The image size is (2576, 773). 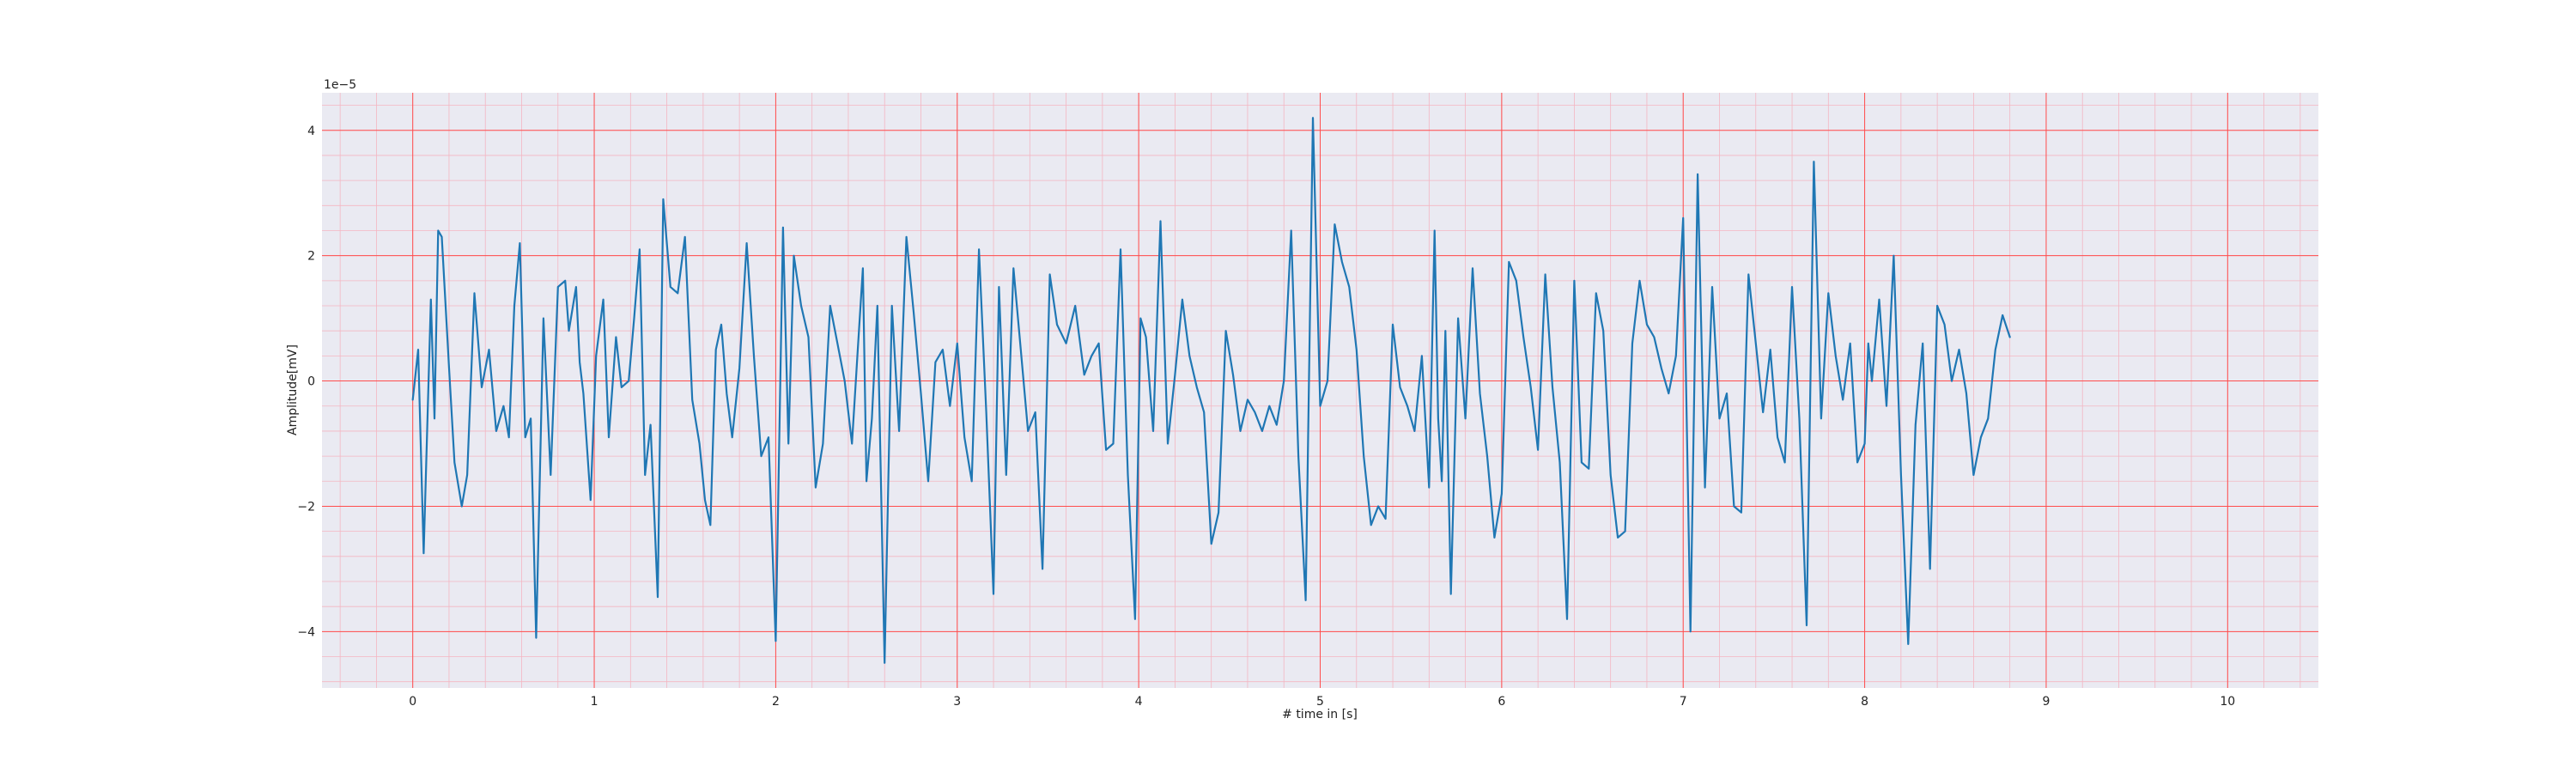 What do you see at coordinates (311, 257) in the screenshot?
I see `y-tick-label: 2` at bounding box center [311, 257].